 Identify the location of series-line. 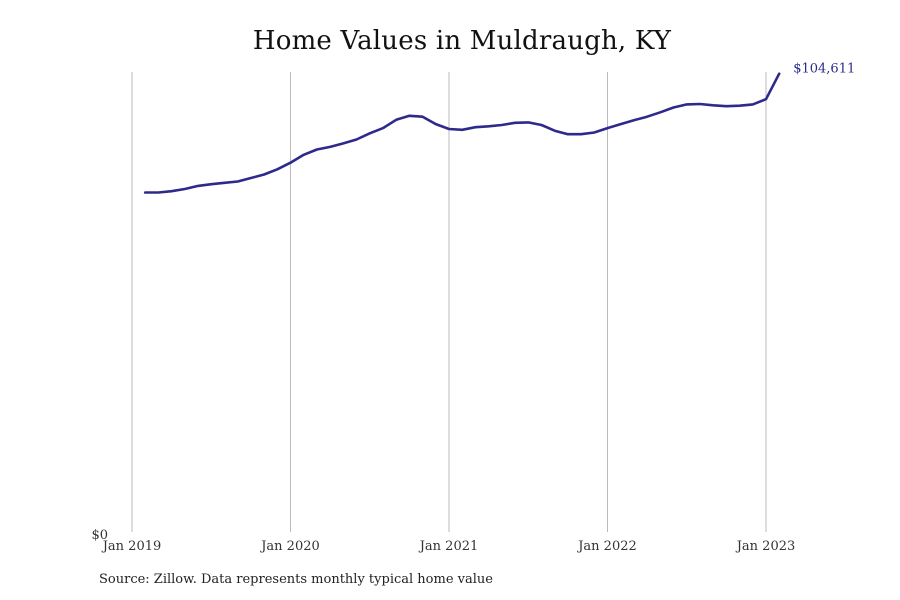
(462, 133).